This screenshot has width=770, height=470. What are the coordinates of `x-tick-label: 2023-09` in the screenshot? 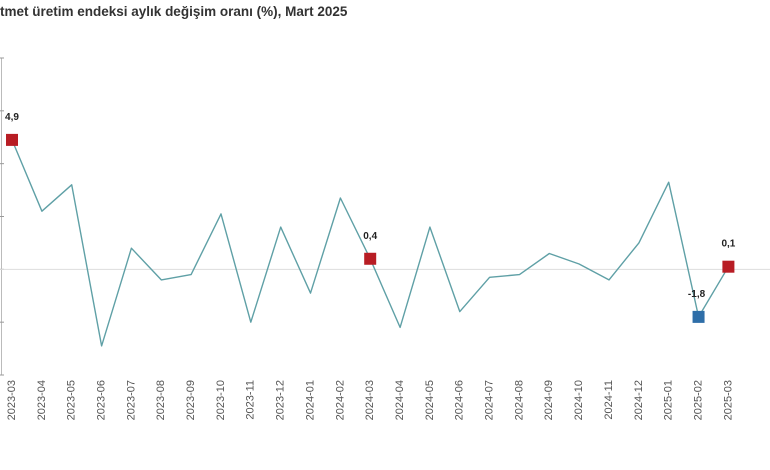 It's located at (191, 400).